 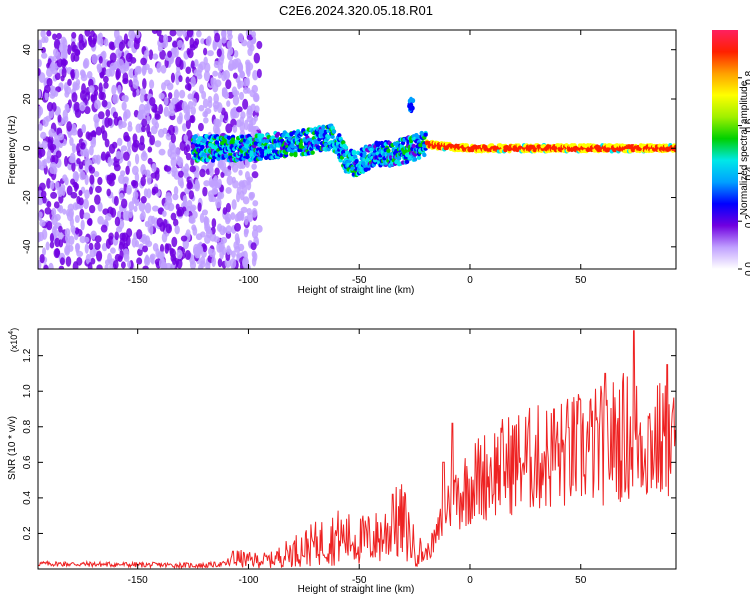 What do you see at coordinates (581, 580) in the screenshot?
I see `snr-x-tick-label: 50` at bounding box center [581, 580].